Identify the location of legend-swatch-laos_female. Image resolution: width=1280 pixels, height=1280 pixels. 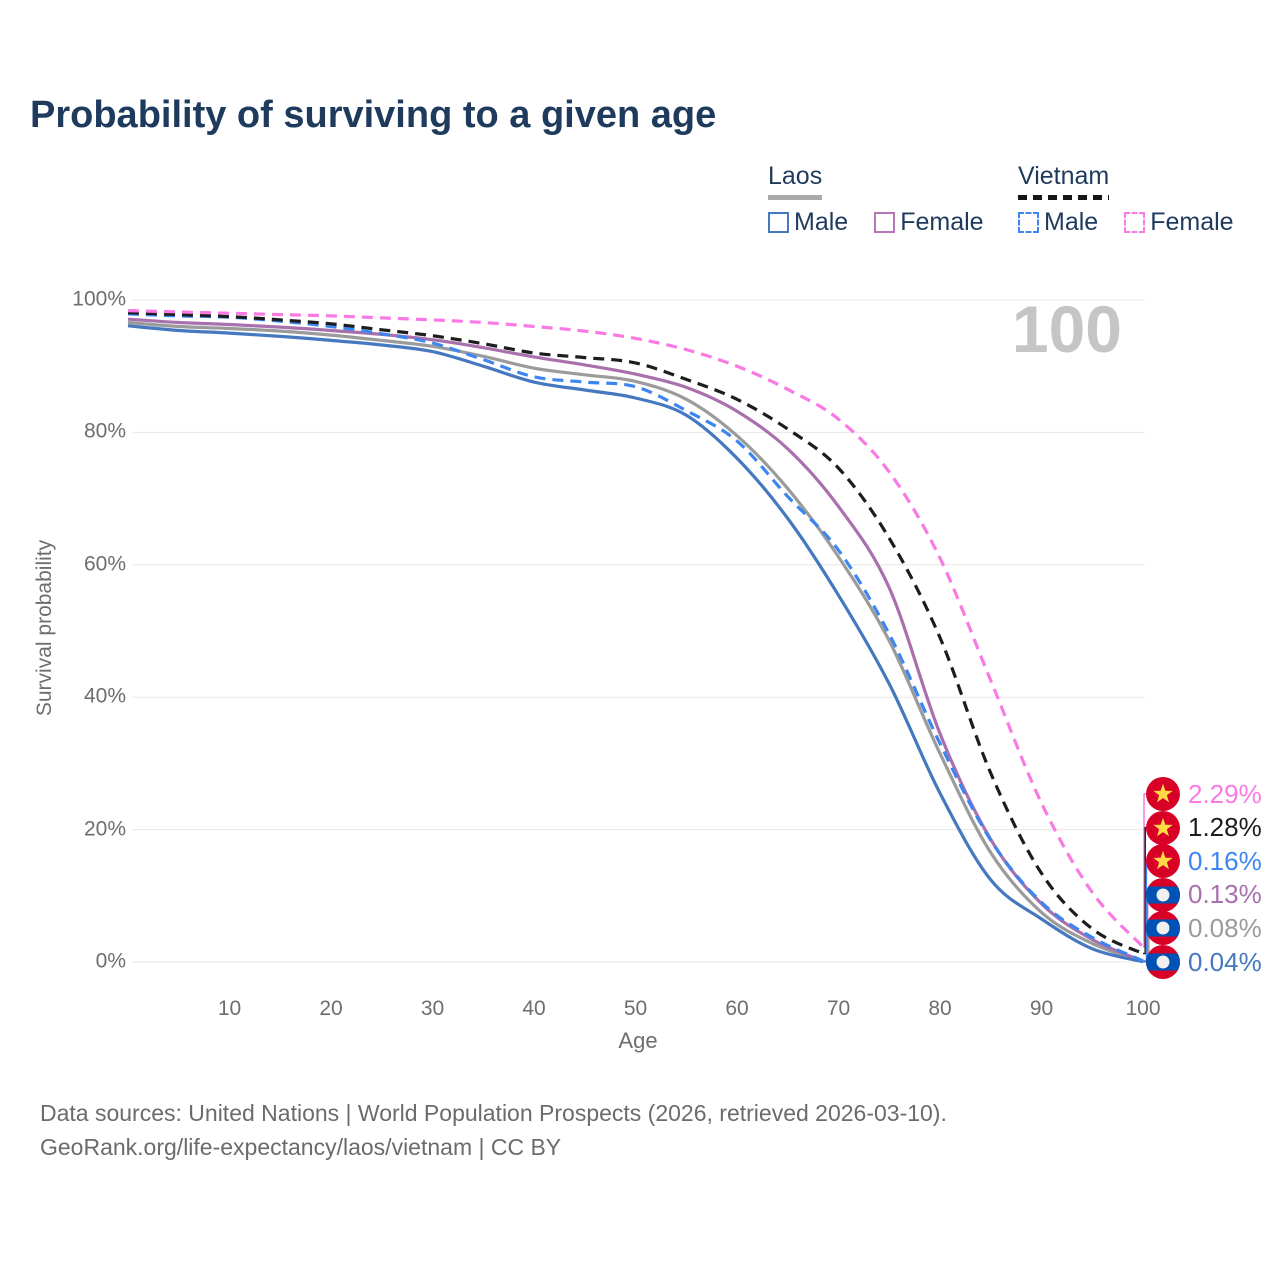
(885, 222).